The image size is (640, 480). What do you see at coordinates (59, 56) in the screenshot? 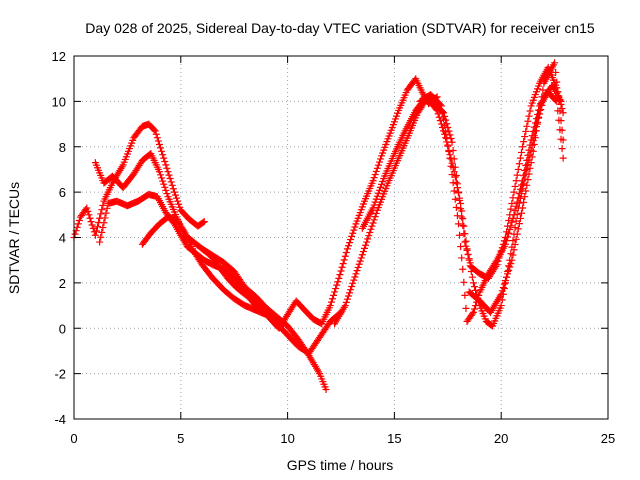
I see `y-tick-label: 12` at bounding box center [59, 56].